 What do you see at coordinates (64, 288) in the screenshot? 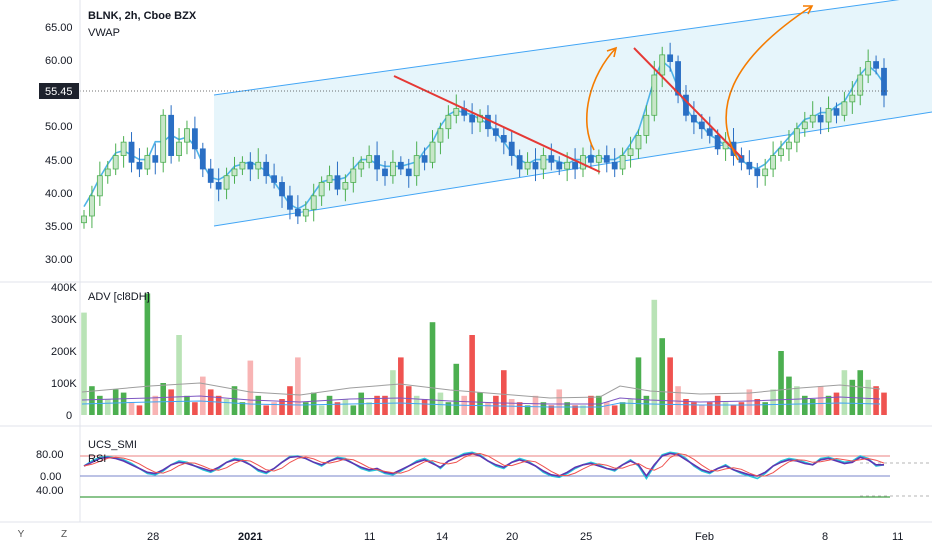
I see `vol-tick-400k: 400K` at bounding box center [64, 288].